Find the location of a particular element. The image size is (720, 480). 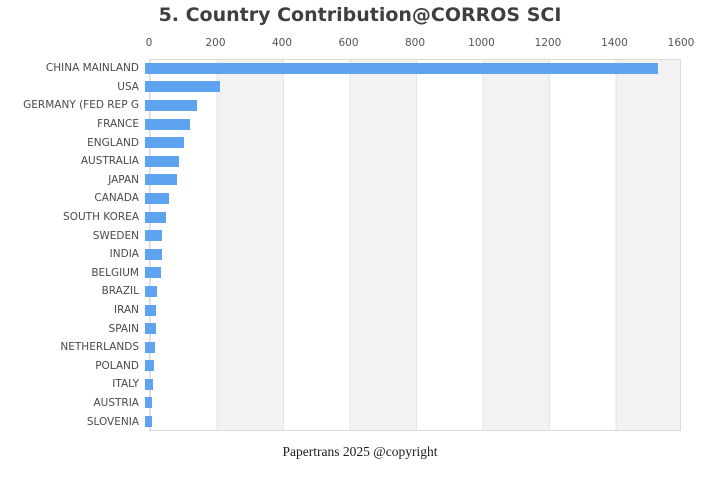

category-label: AUSTRIA is located at coordinates (116, 402).